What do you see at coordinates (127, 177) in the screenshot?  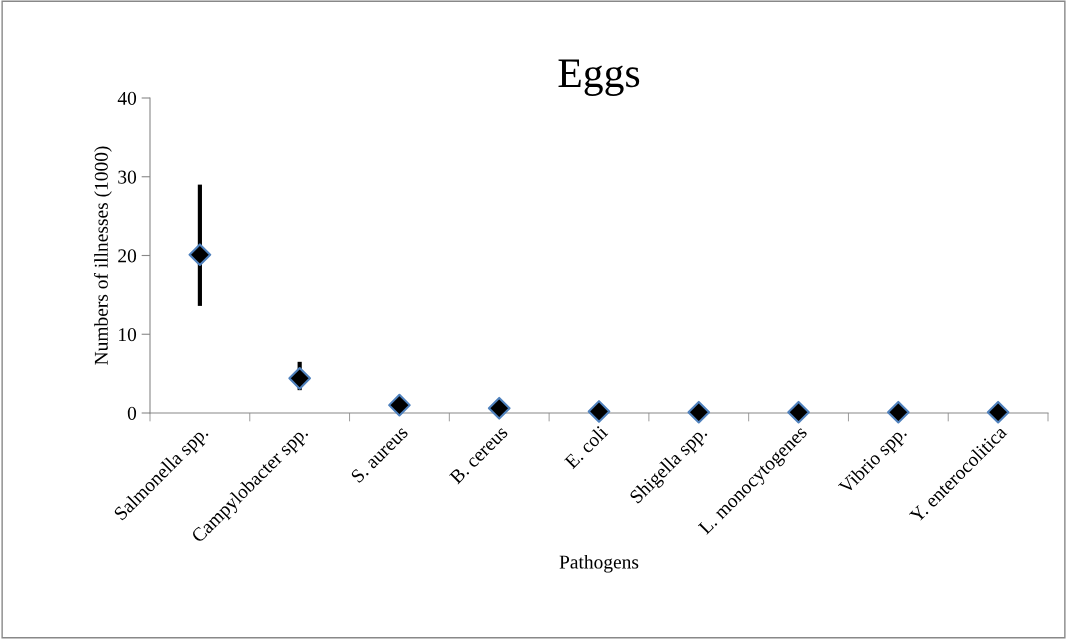 I see `y-tick-label: 30` at bounding box center [127, 177].